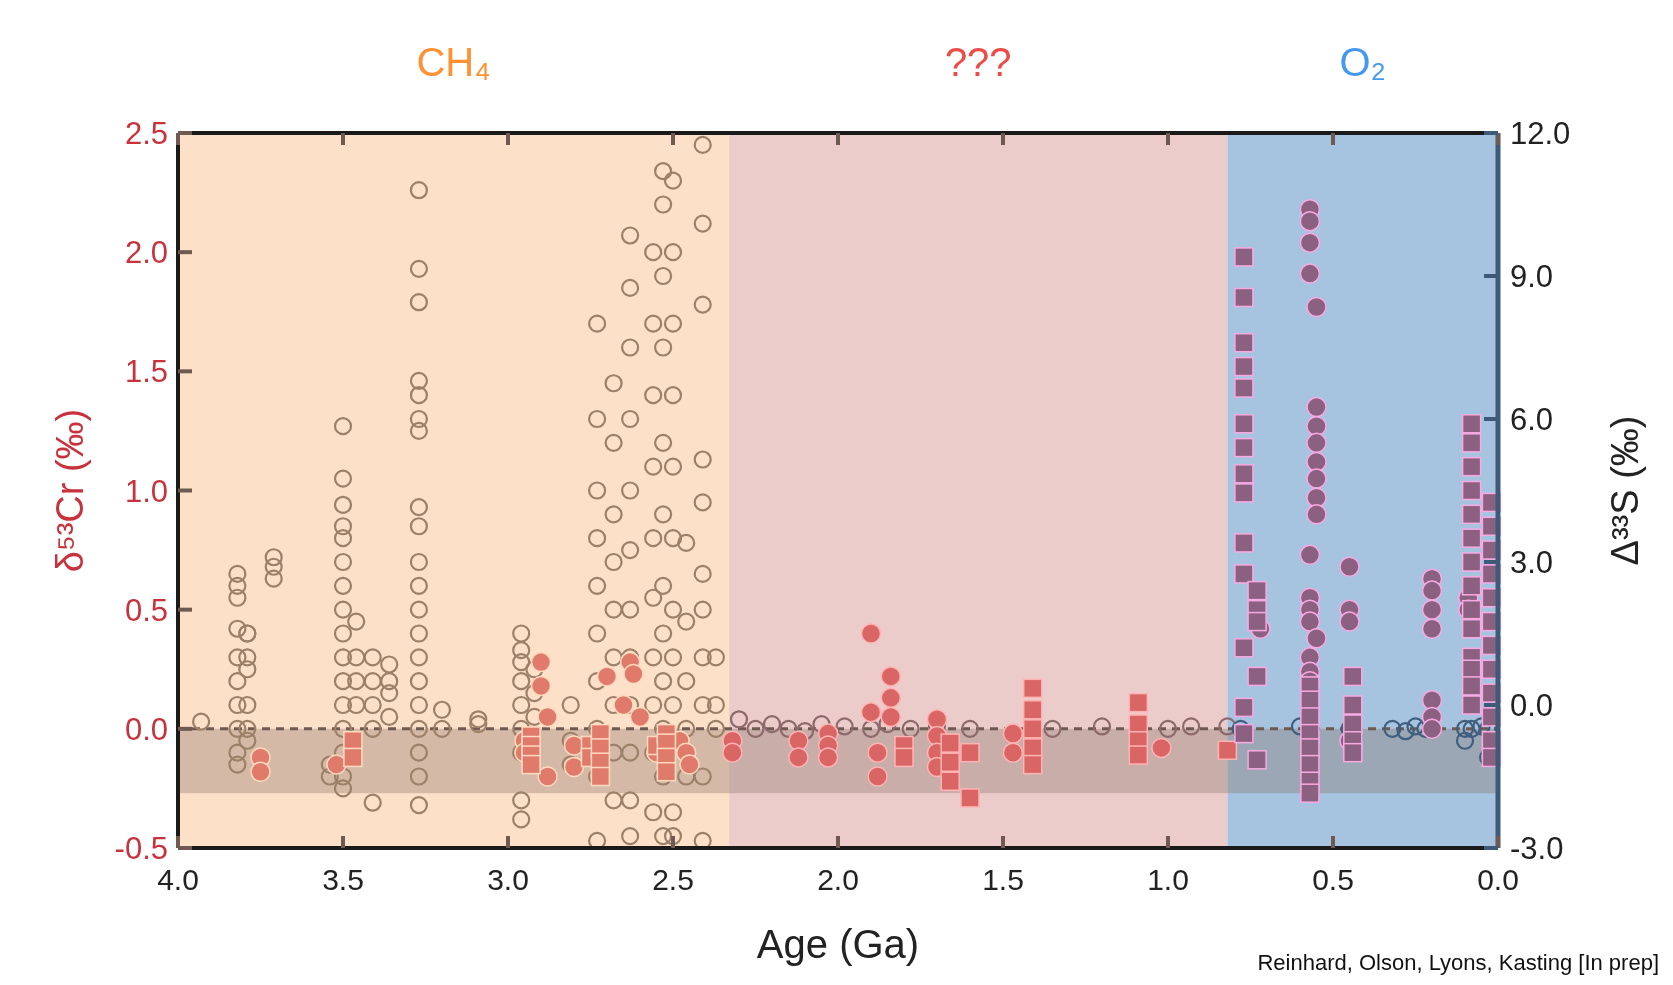 This screenshot has height=985, width=1673. Describe the element at coordinates (1363, 62) in the screenshot. I see `band-label: O₂` at that location.